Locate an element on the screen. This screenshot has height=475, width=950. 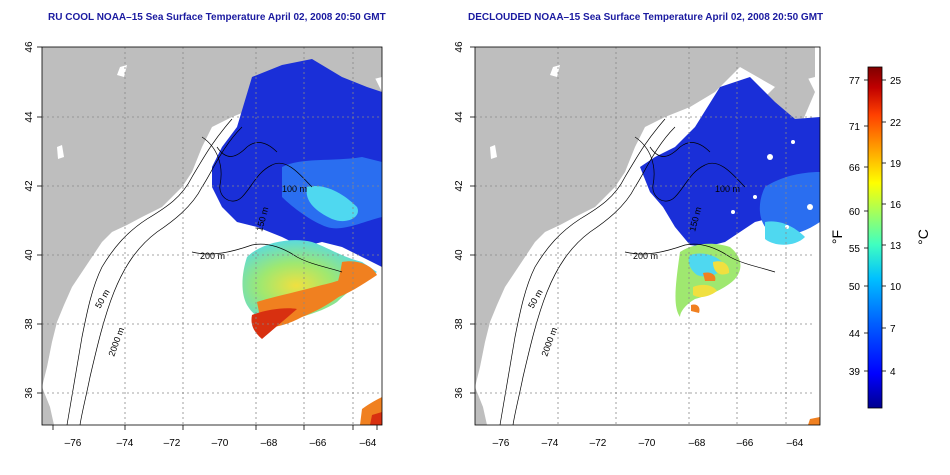
fahrenheit-tick: 77 is located at coordinates (855, 81).